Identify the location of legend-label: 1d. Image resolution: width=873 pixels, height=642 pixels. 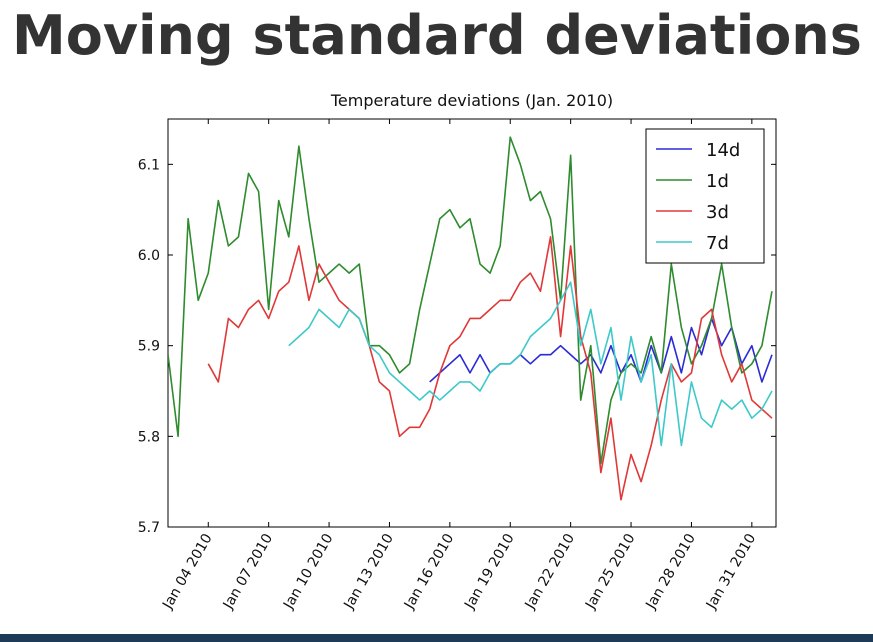
(717, 181).